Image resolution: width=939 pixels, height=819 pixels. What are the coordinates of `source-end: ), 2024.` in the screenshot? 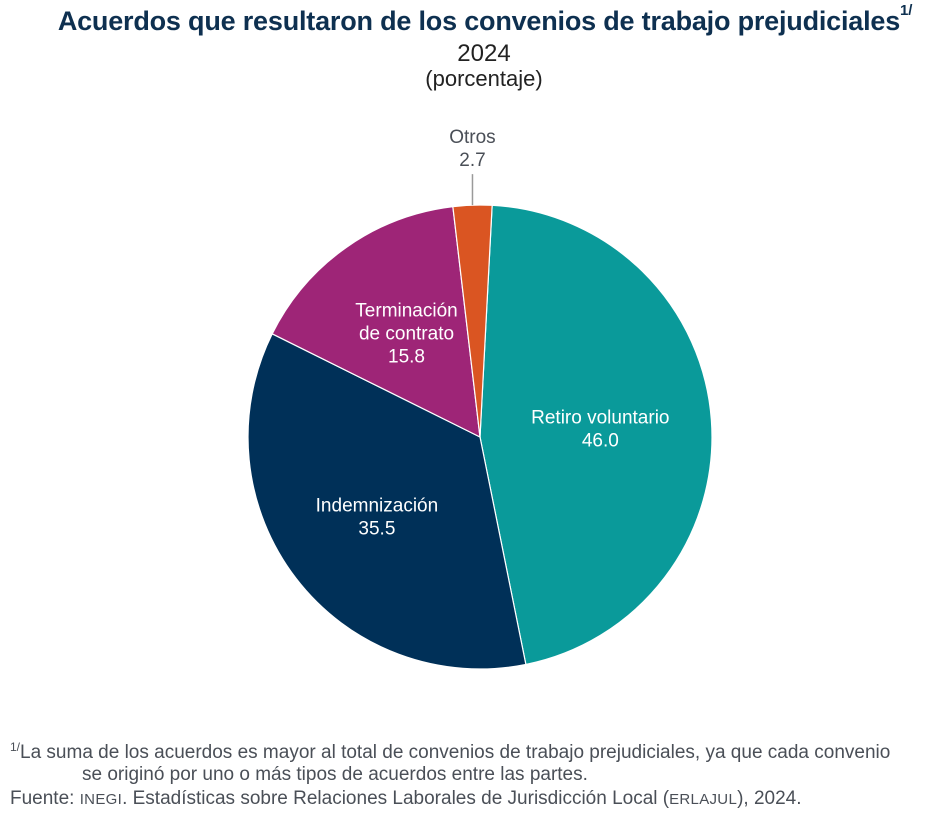 It's located at (769, 798).